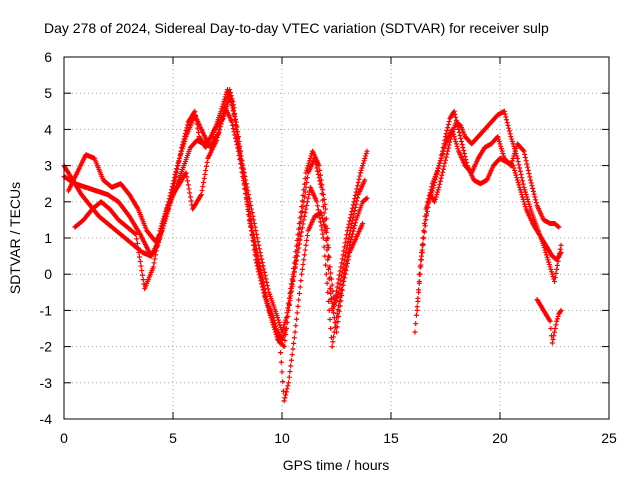  Describe the element at coordinates (48, 129) in the screenshot. I see `y-tick-label: 4` at that location.